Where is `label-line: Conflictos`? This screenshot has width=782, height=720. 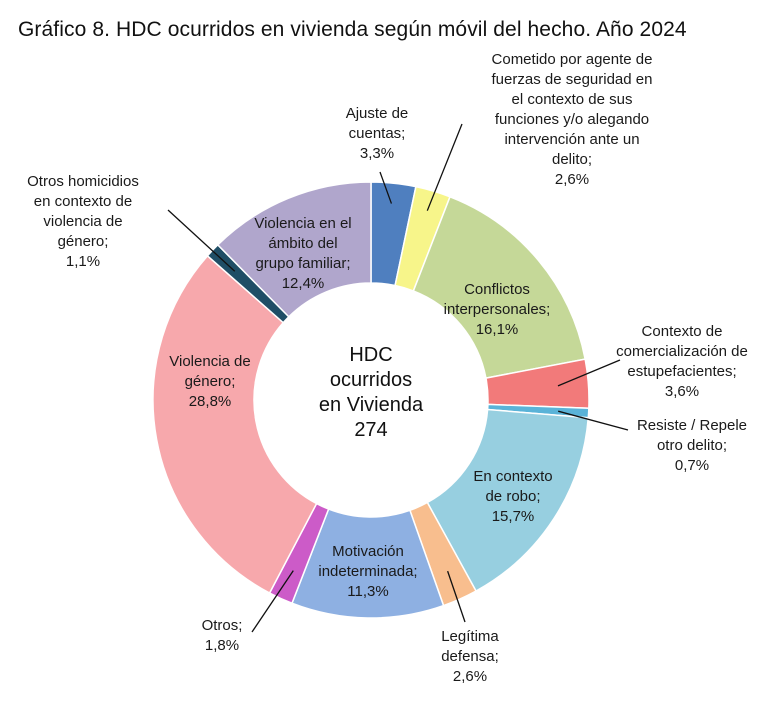 label-line: Conflictos is located at coordinates (497, 289).